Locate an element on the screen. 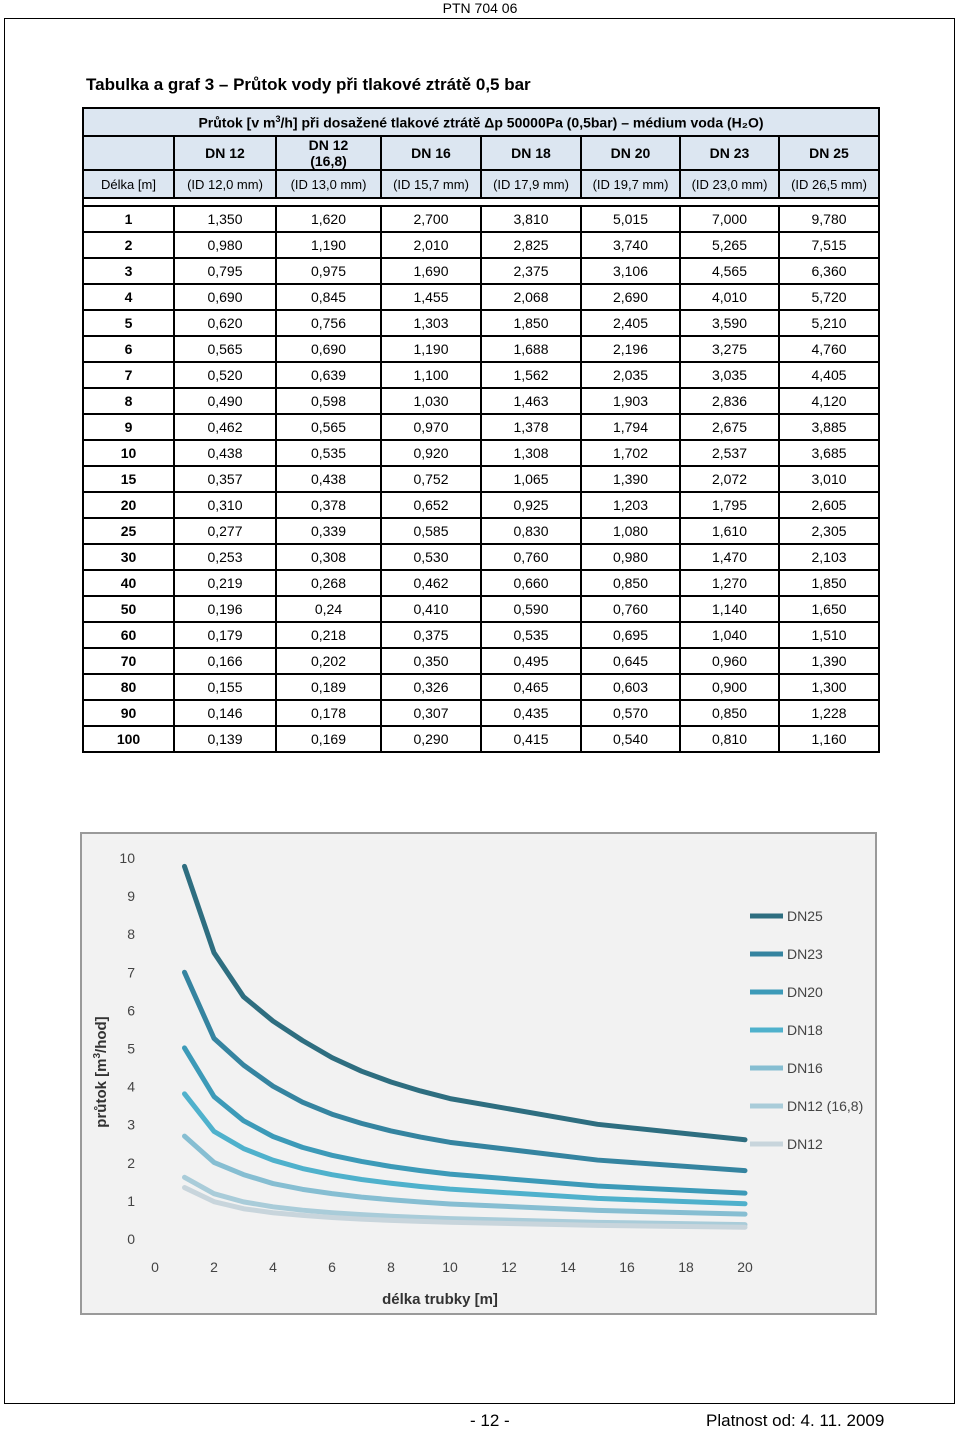  dn-header-2: DN 16 is located at coordinates (431, 153).